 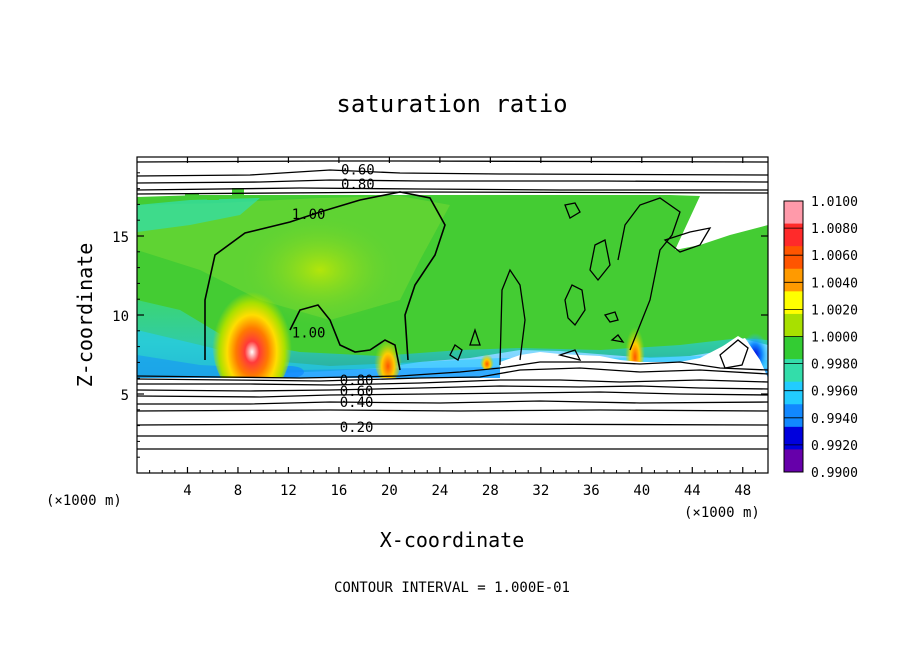 What do you see at coordinates (834, 419) in the screenshot?
I see `colorbar-label: 0.9940` at bounding box center [834, 419].